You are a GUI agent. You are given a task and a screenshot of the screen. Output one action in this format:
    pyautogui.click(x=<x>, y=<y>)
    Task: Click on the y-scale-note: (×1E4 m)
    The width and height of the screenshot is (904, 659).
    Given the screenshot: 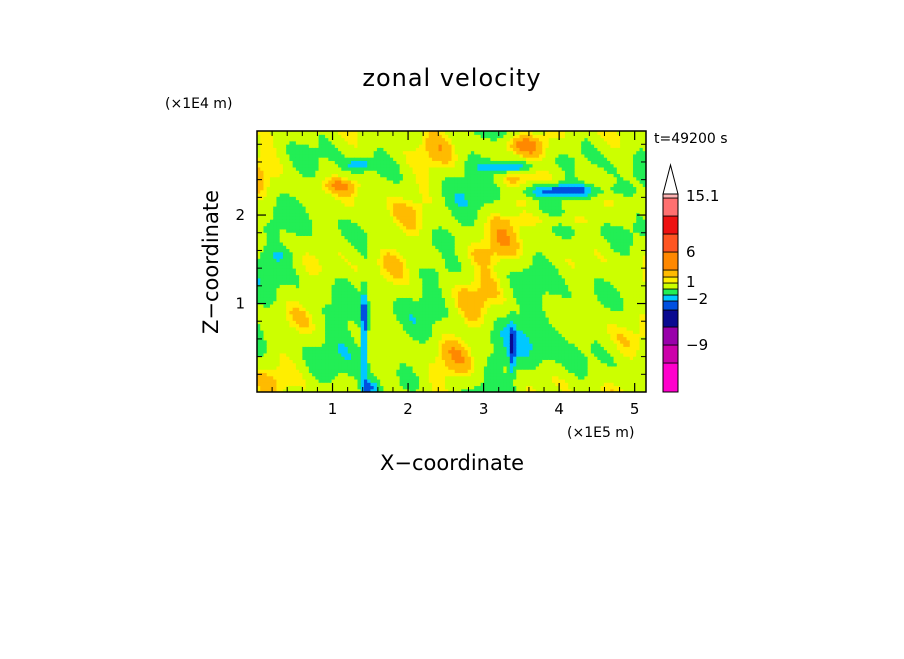 What is the action you would take?
    pyautogui.click(x=198, y=104)
    